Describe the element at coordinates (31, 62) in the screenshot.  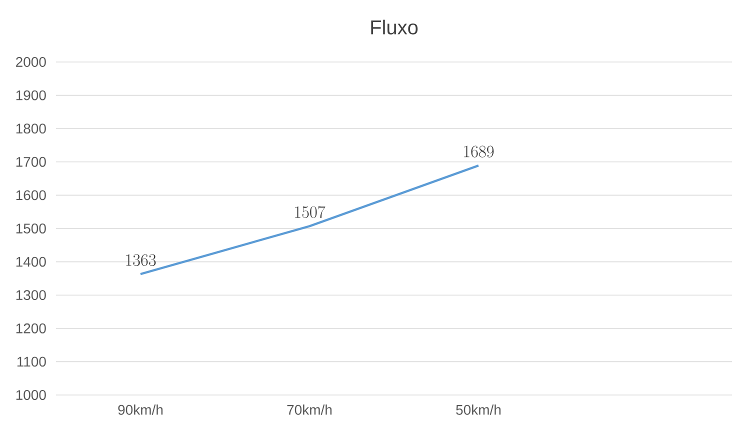
I see `y-tick-label: 2000` at that location.